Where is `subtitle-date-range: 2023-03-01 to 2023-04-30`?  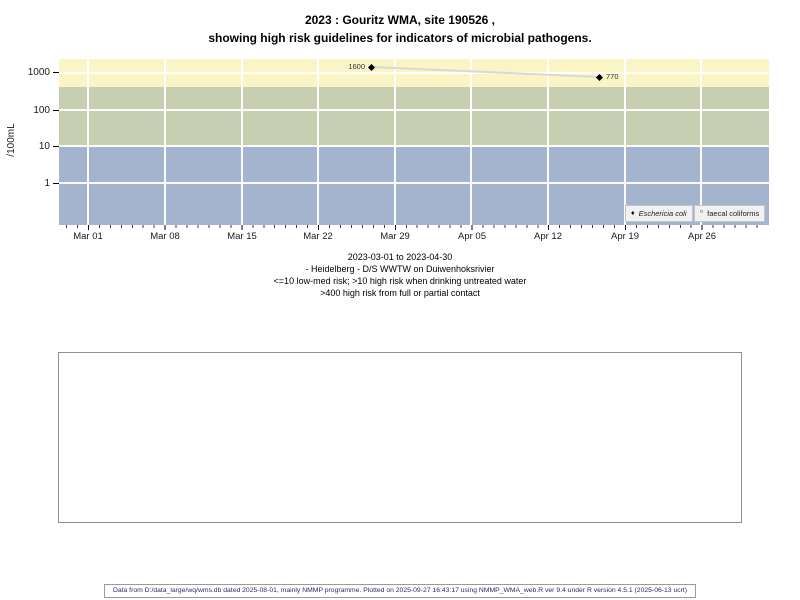
subtitle-date-range: 2023-03-01 to 2023-04-30 is located at coordinates (400, 257).